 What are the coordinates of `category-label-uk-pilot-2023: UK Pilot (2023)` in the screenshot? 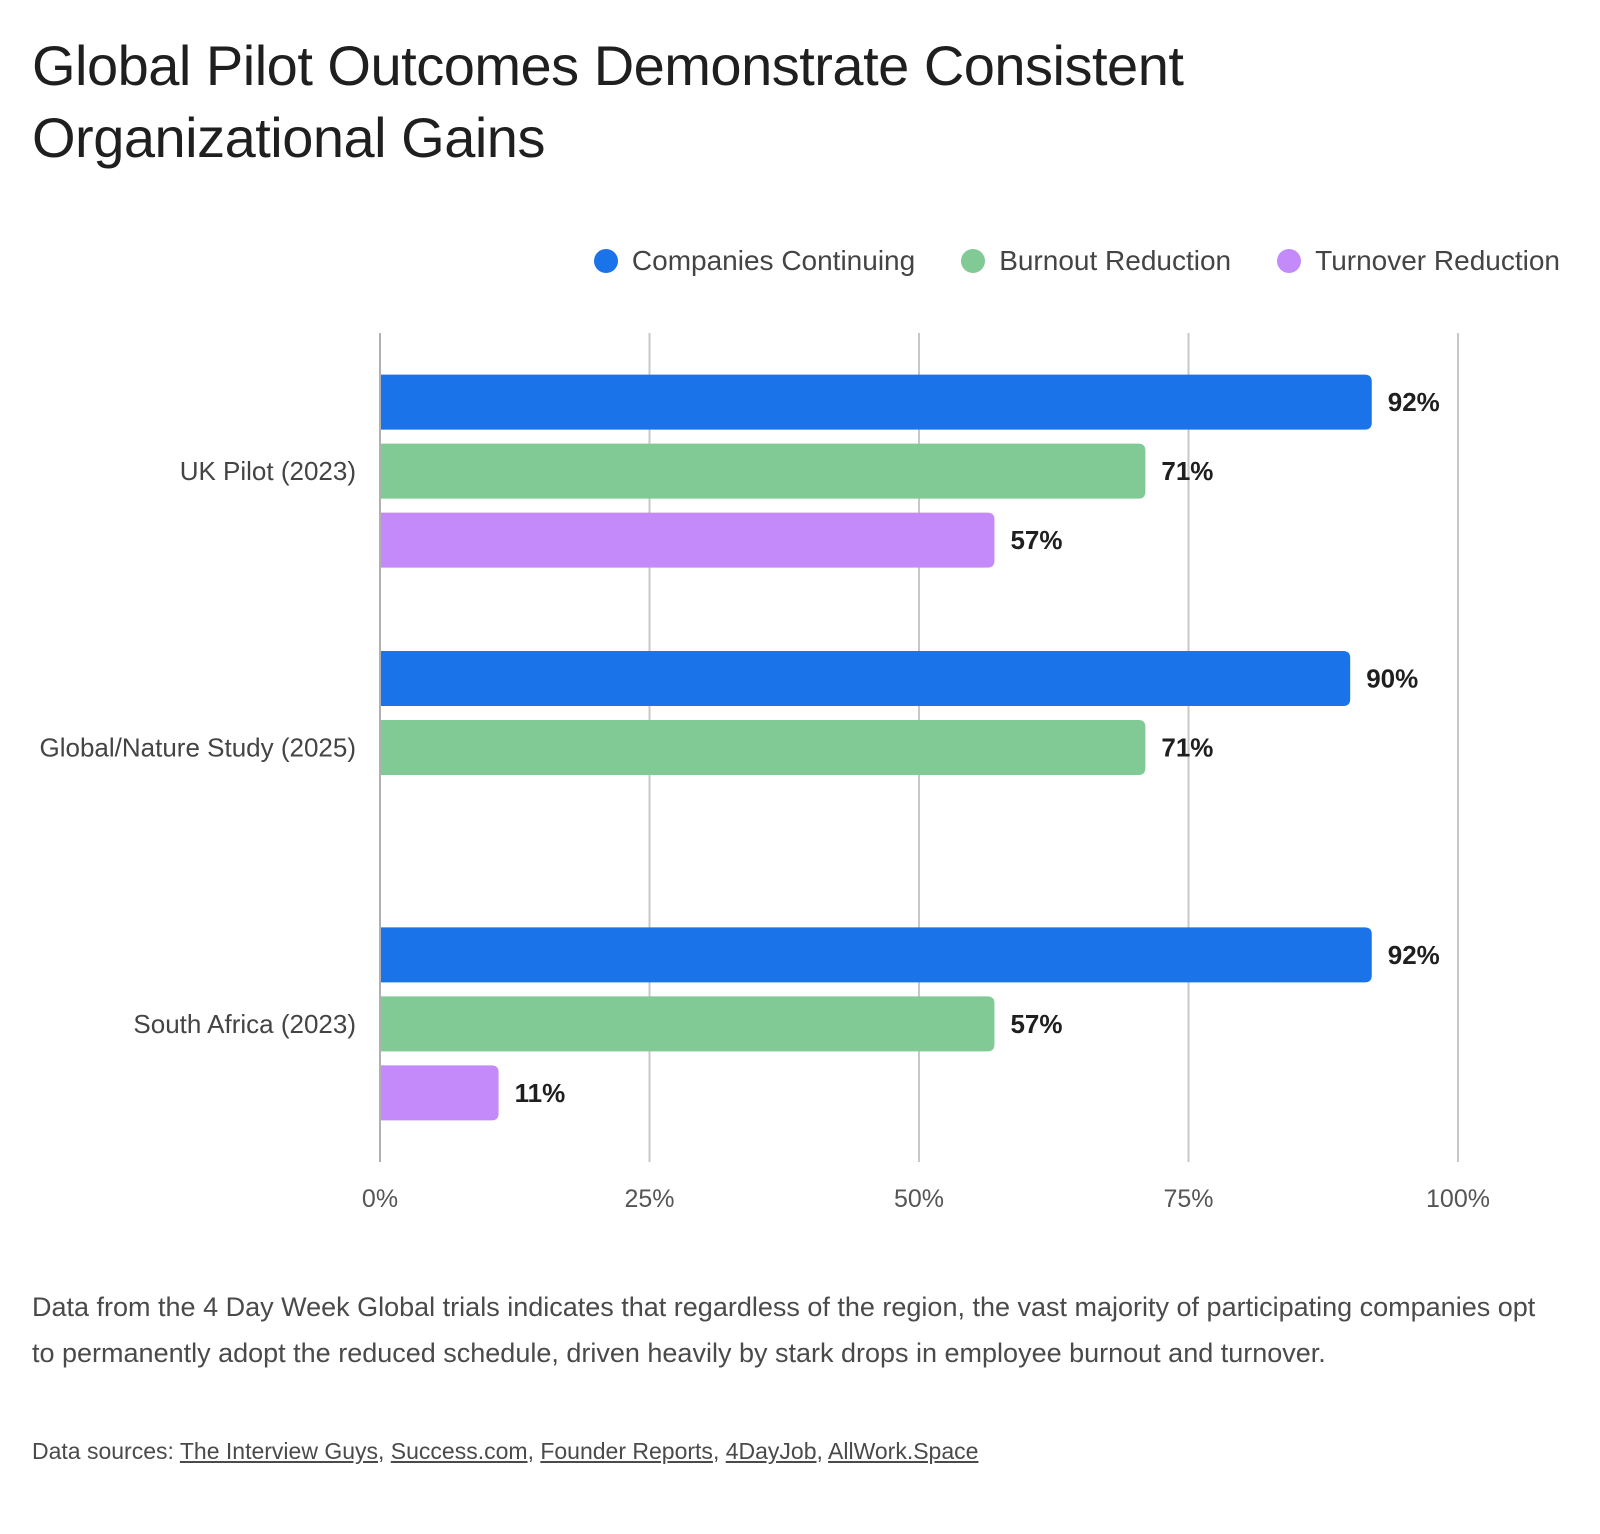 It's located at (268, 471).